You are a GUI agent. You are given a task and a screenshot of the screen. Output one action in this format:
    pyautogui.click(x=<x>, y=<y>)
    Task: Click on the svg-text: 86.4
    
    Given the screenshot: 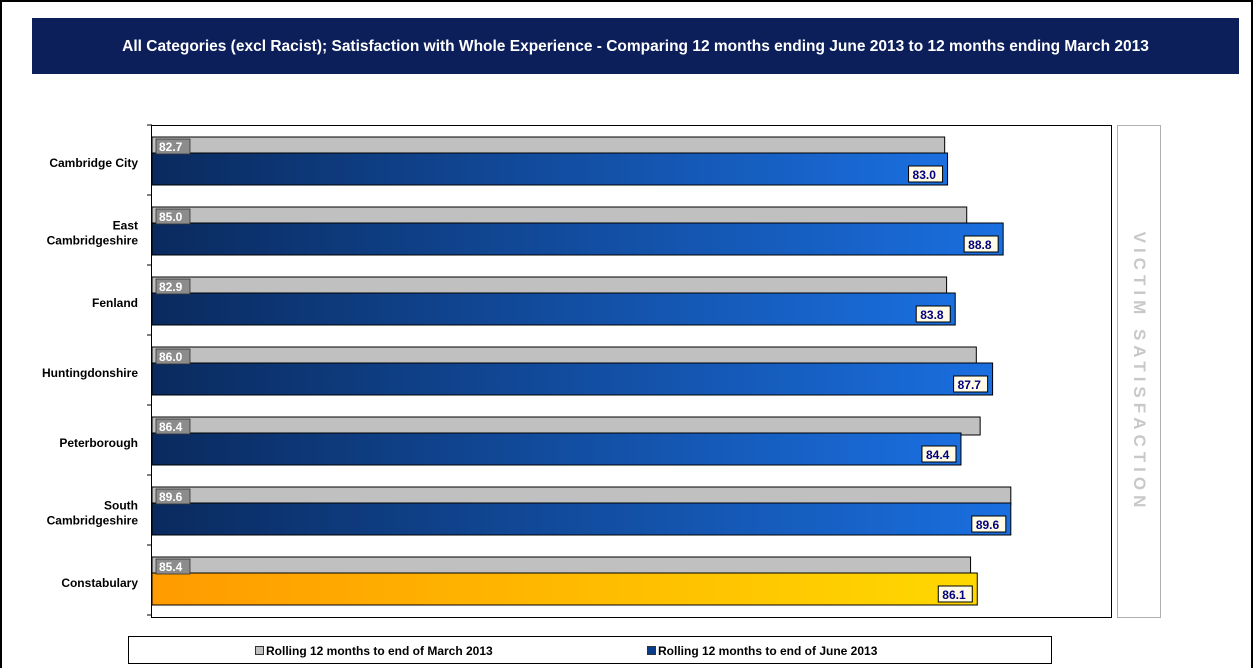 What is the action you would take?
    pyautogui.click(x=171, y=427)
    